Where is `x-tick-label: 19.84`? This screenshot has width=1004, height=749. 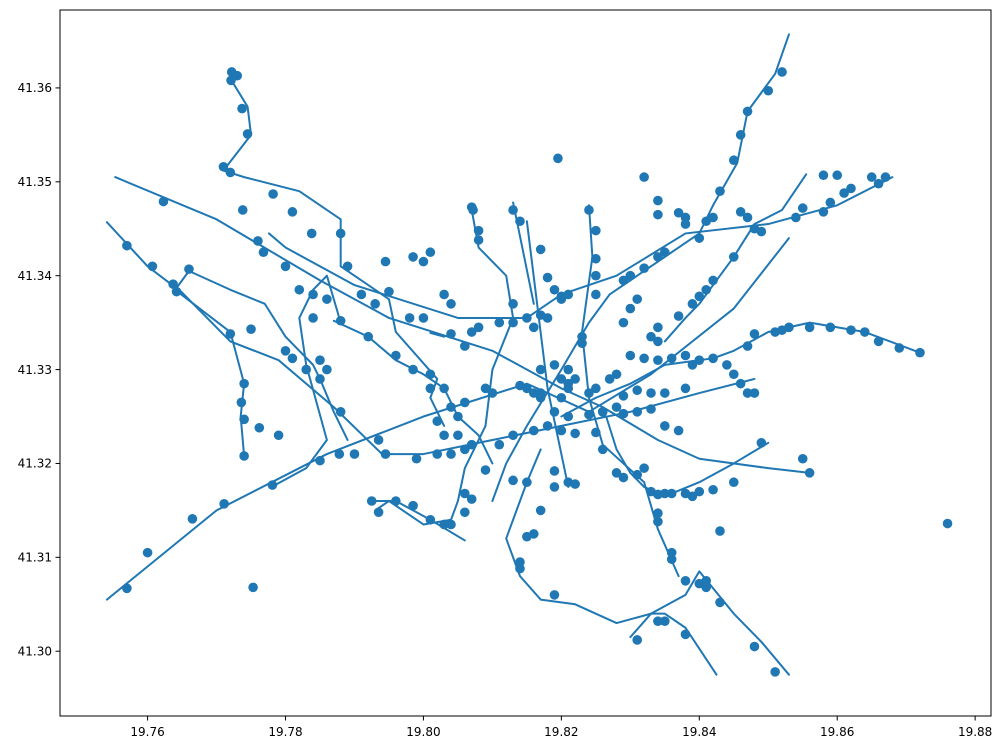
x-tick-label: 19.84 is located at coordinates (699, 732).